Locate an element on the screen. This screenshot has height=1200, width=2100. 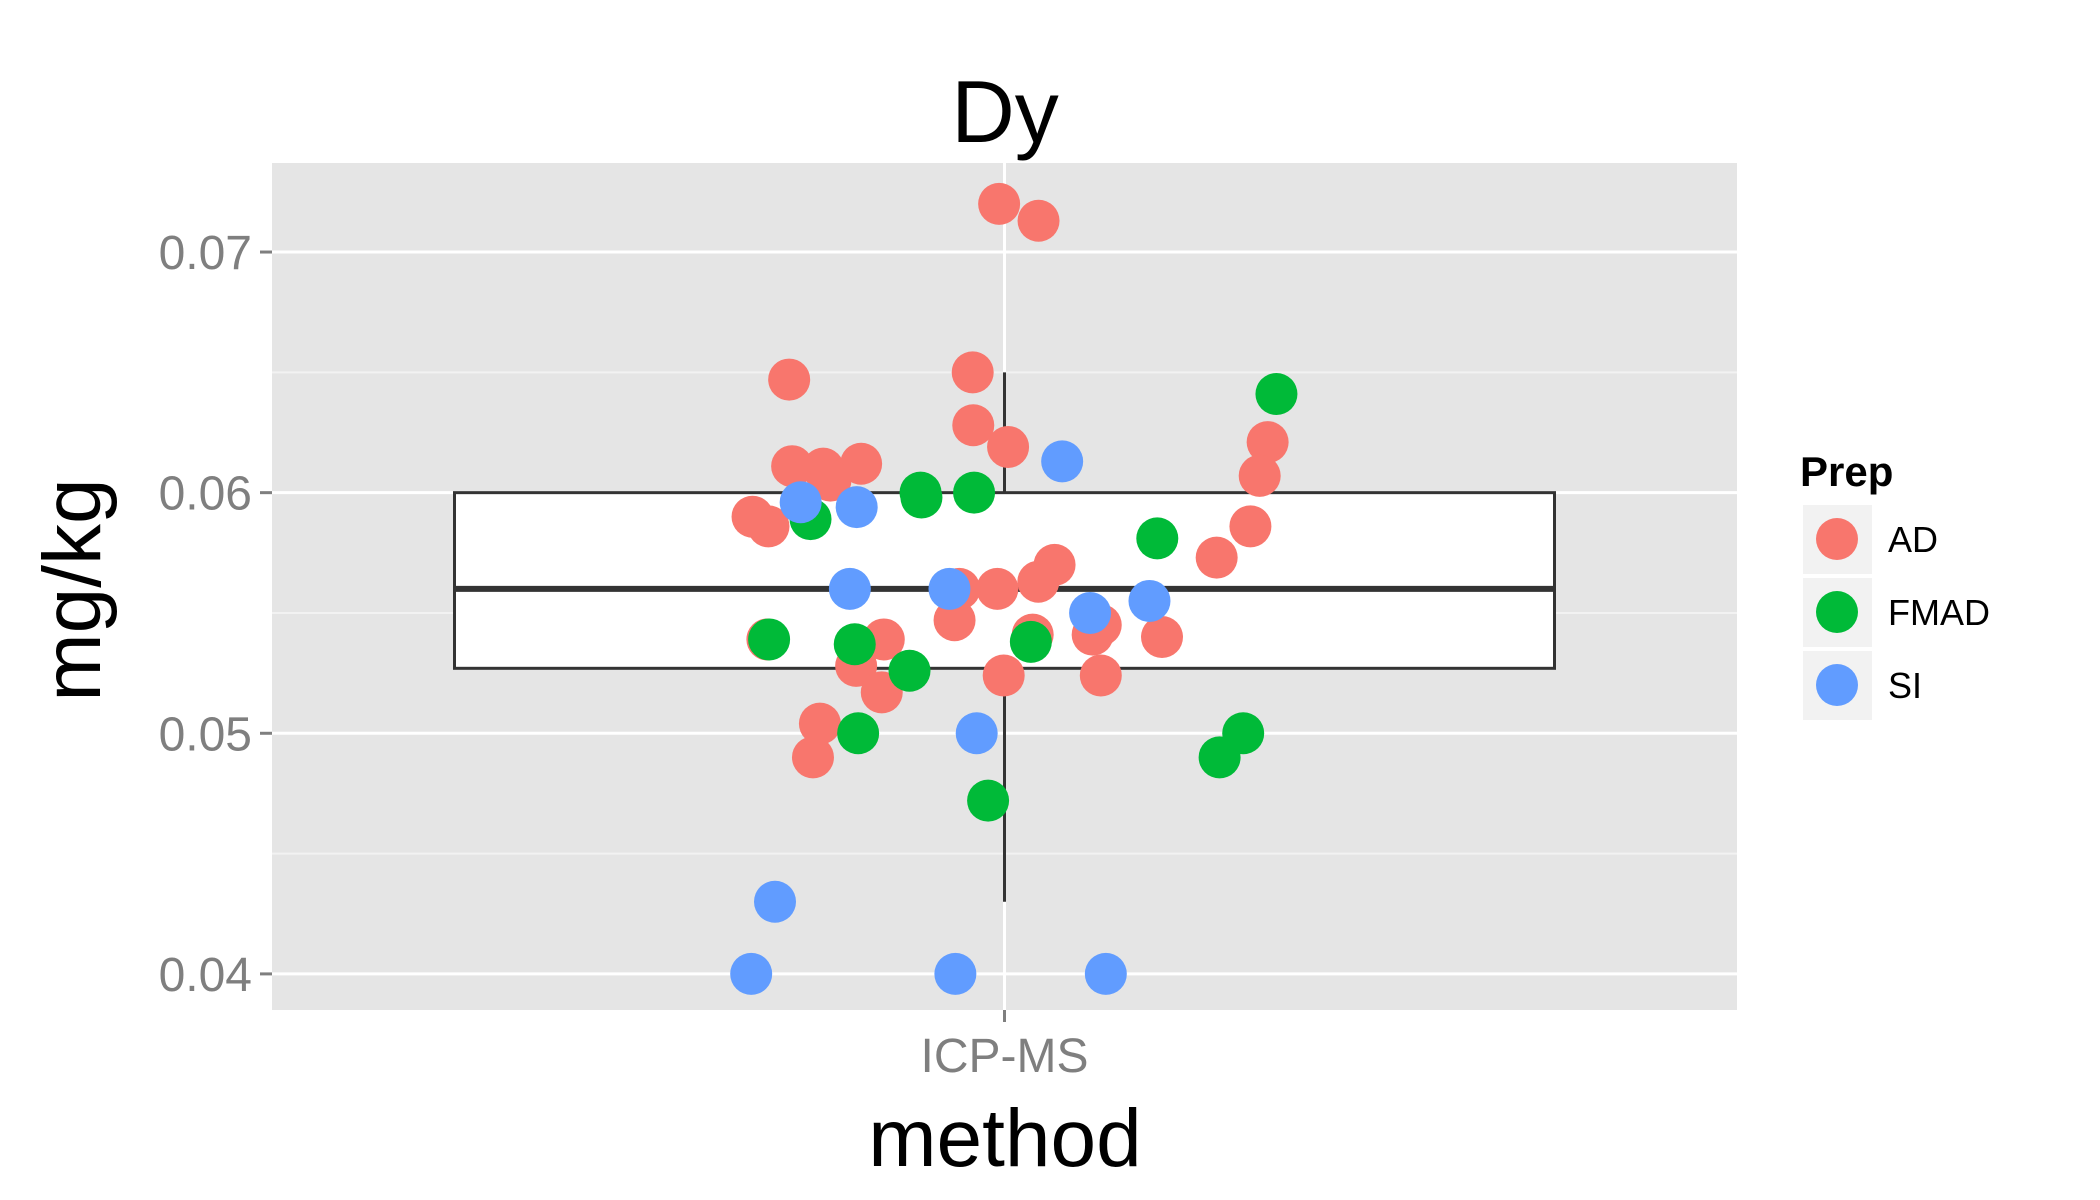
legend-label-fmad: FMAD is located at coordinates (1939, 612).